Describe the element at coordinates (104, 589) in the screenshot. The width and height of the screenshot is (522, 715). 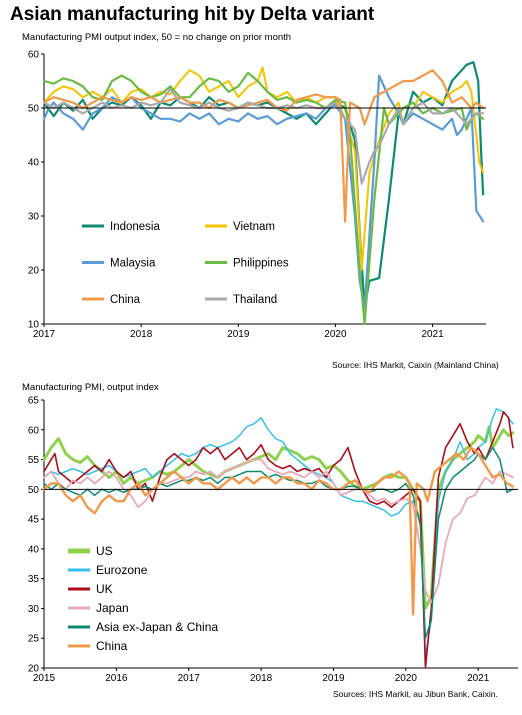
I see `chart2-legend-label: UK` at that location.